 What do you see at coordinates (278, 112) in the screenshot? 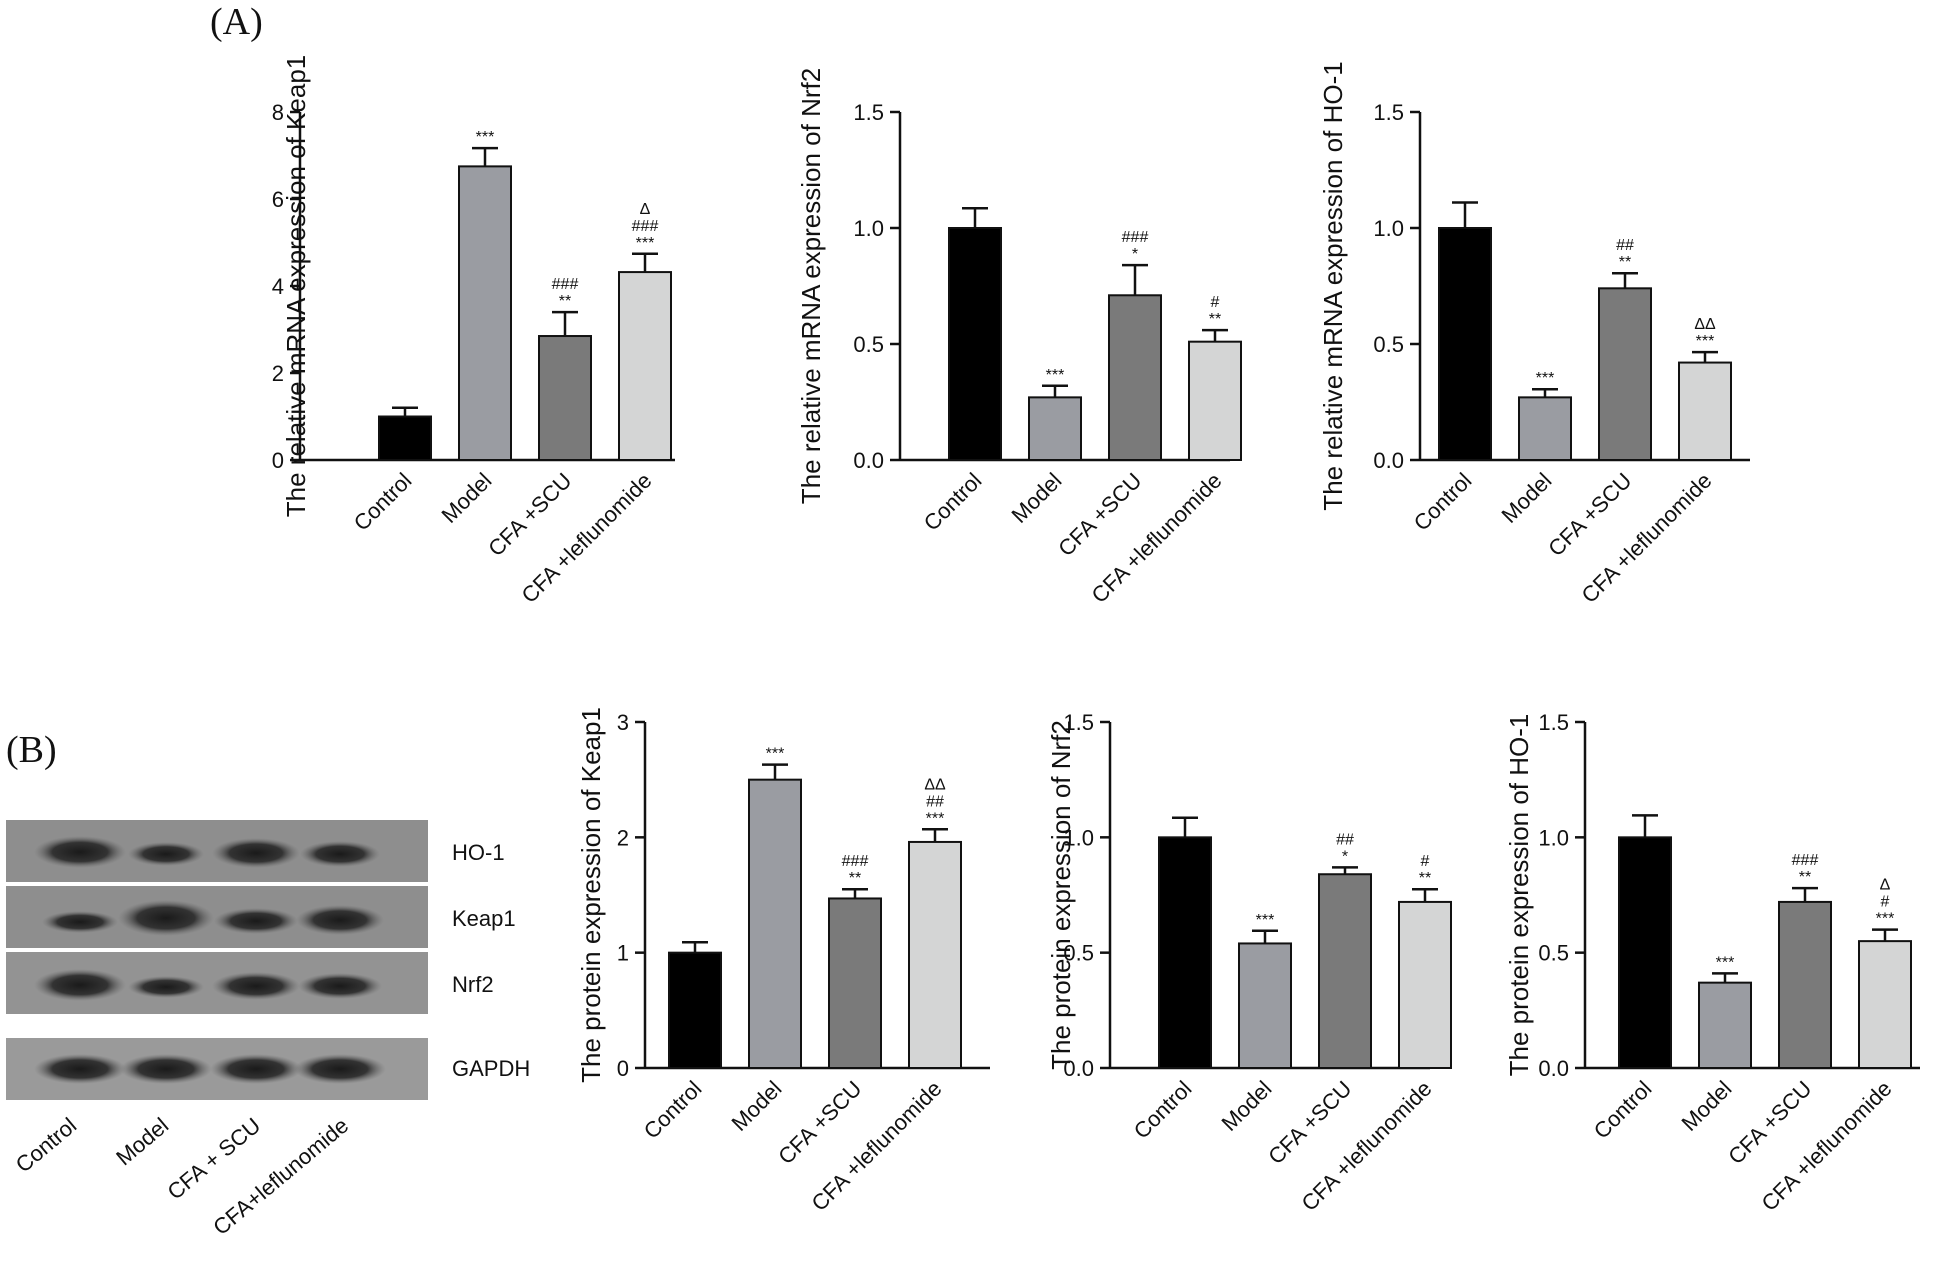
I see `y-tick-label: 8` at bounding box center [278, 112].